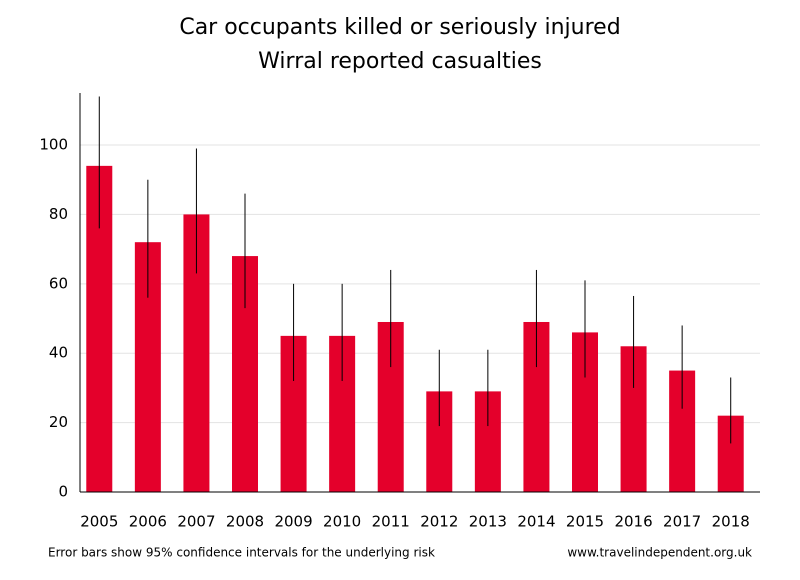 The height and width of the screenshot is (580, 800). Describe the element at coordinates (659, 553) in the screenshot. I see `source: www.travelindependent.org.uk` at that location.